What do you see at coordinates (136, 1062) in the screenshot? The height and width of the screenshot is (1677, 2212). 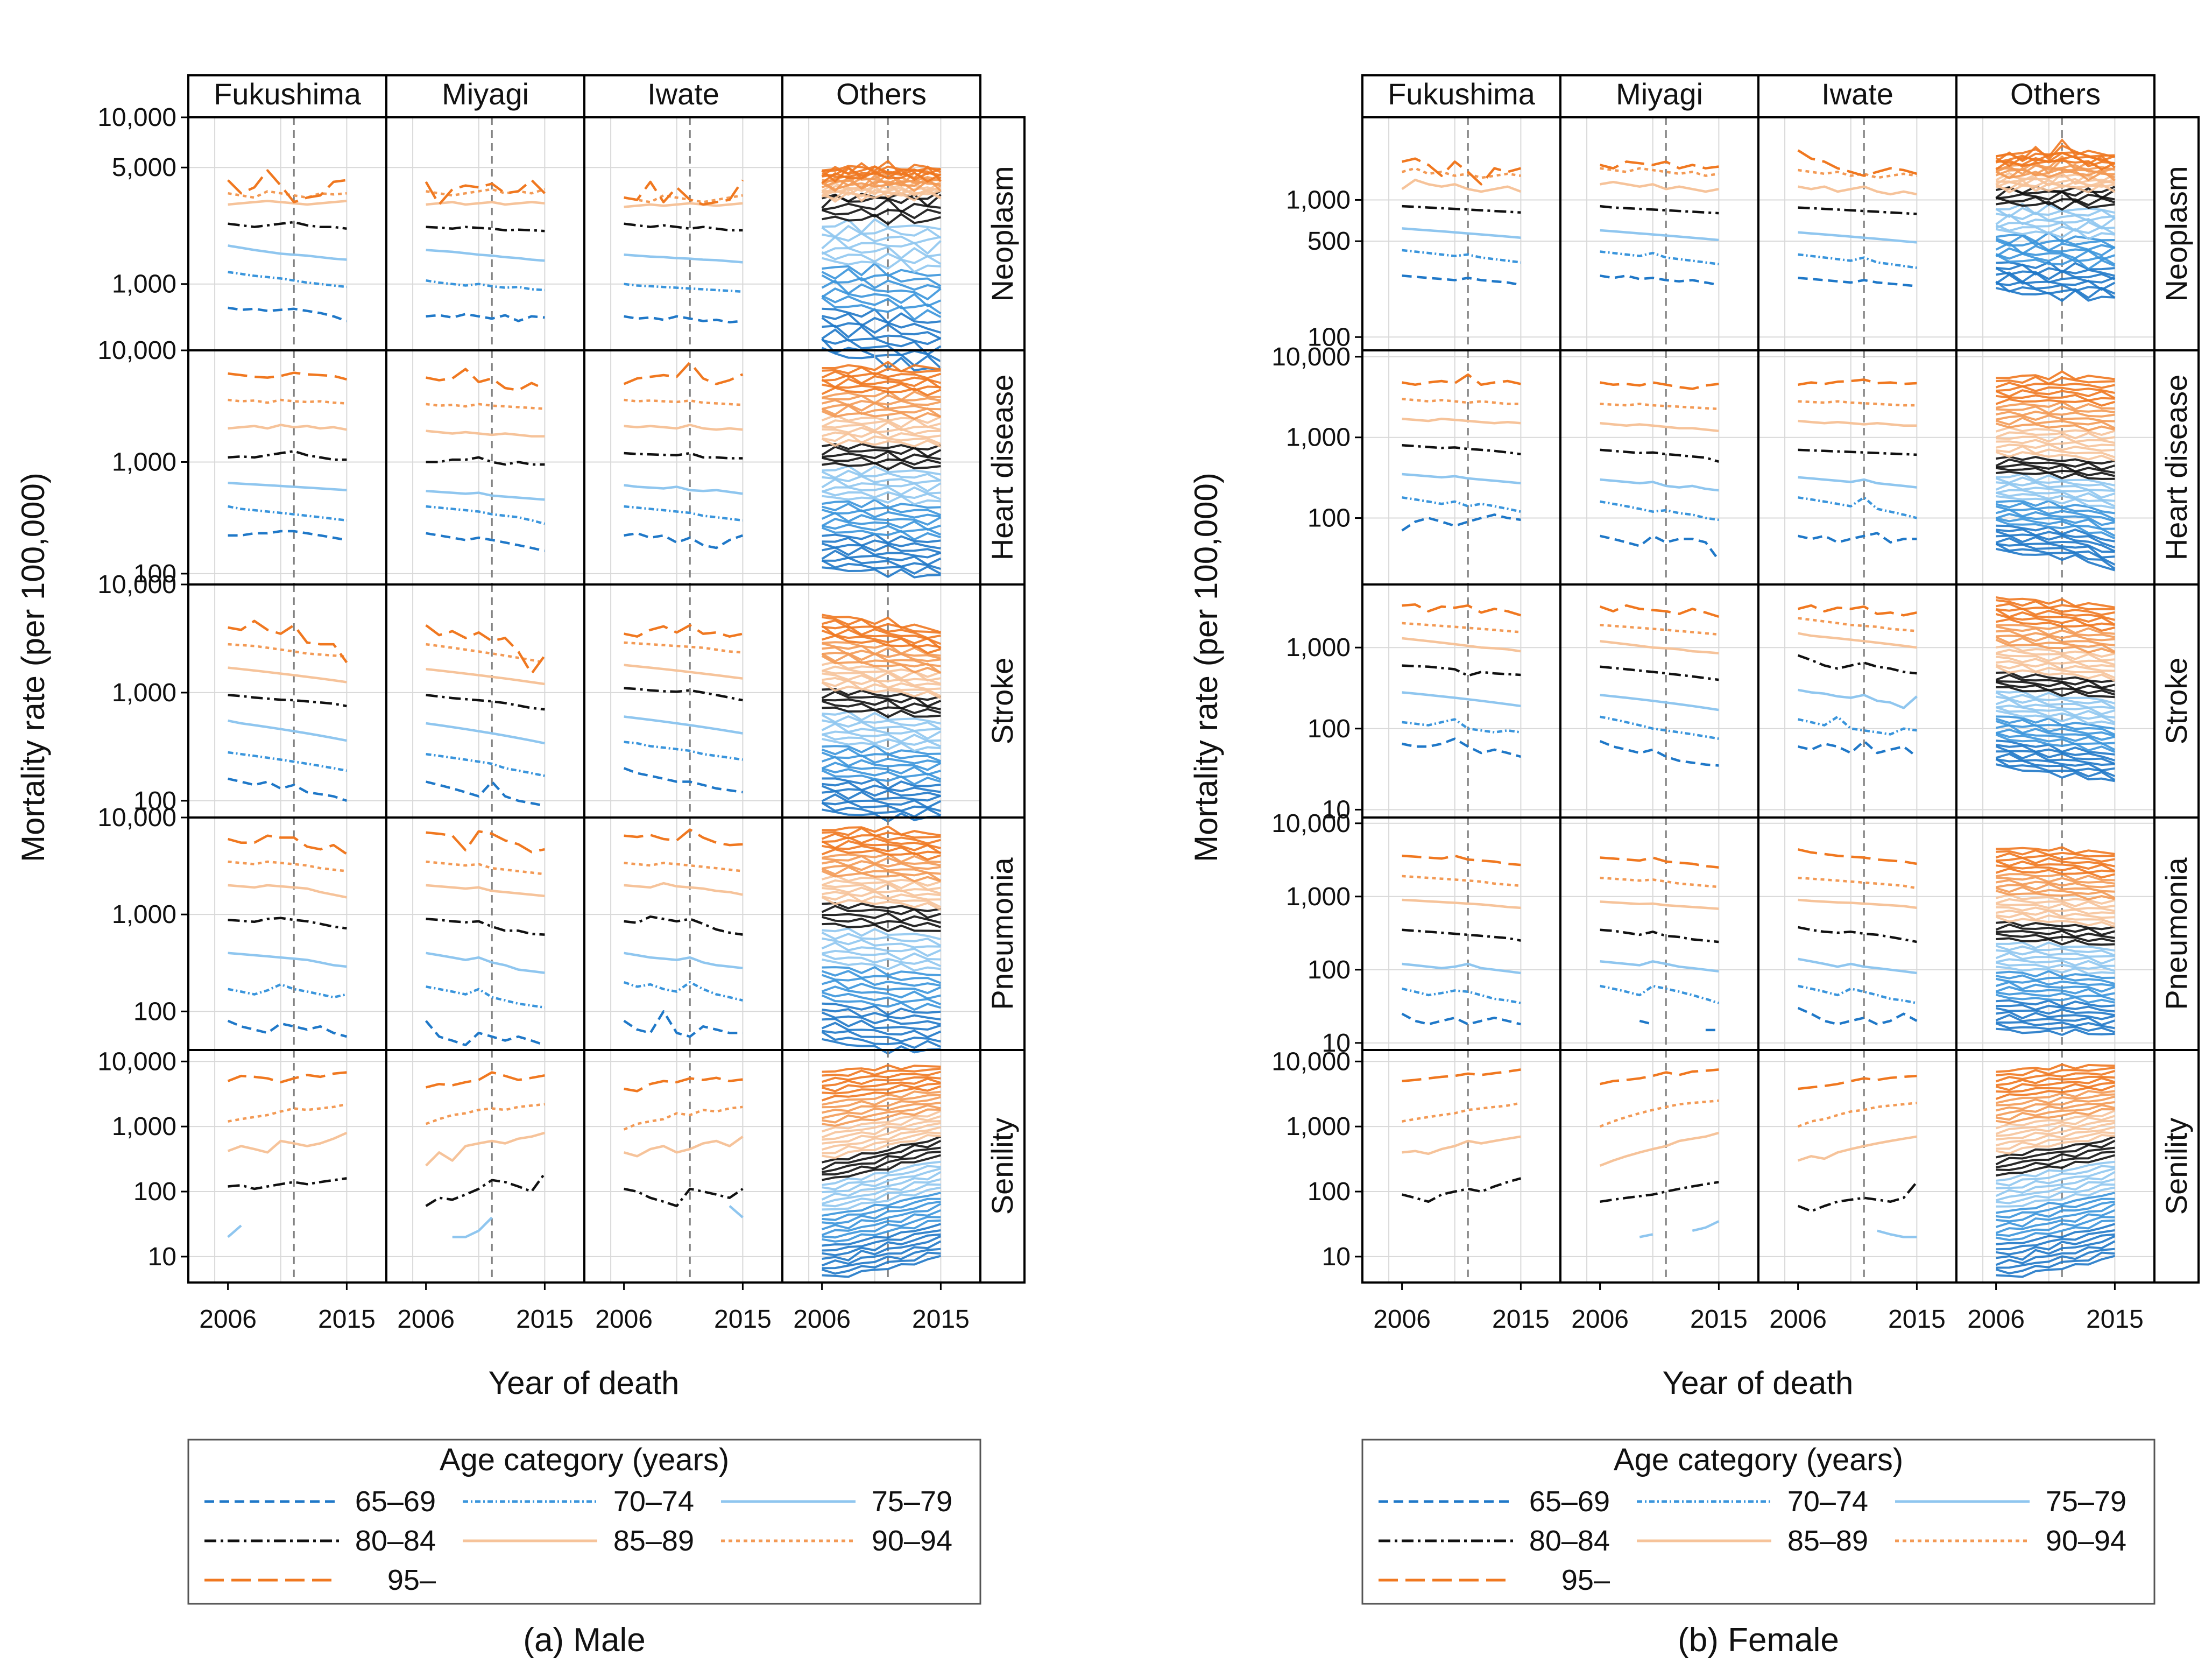 I see `male-ytick-label-4-3: 10,000` at bounding box center [136, 1062].